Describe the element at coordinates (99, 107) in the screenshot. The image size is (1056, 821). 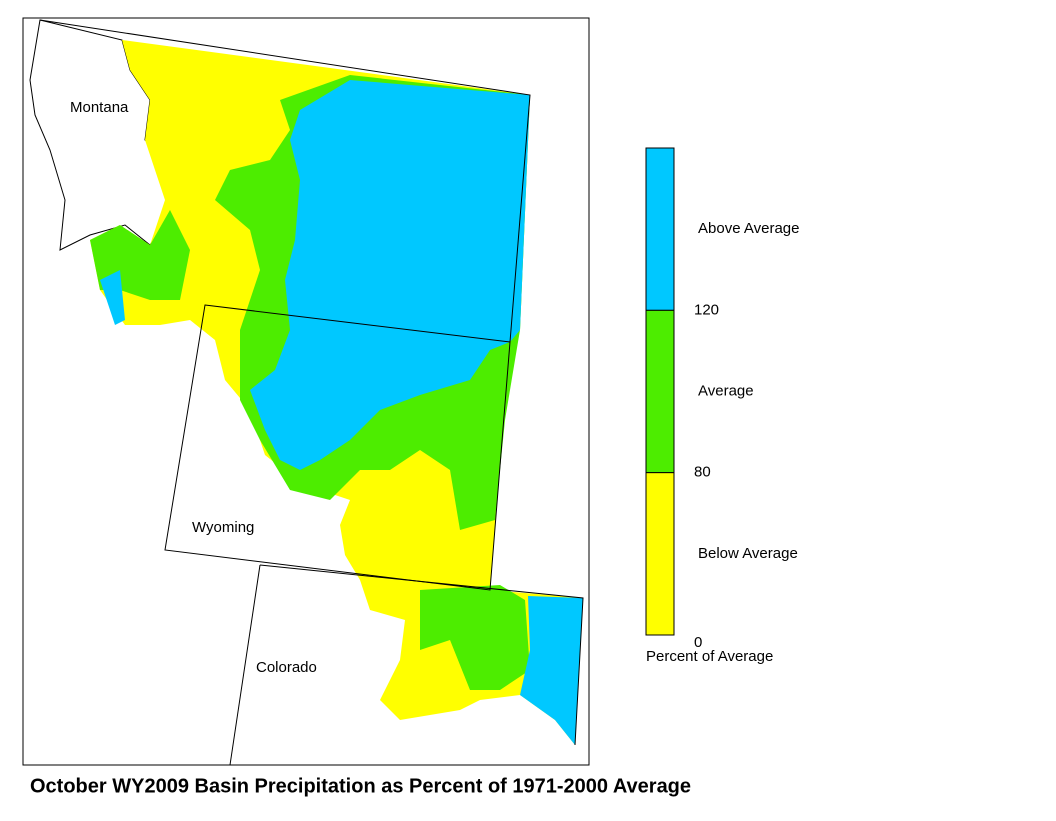
I see `state-label: Montana` at that location.